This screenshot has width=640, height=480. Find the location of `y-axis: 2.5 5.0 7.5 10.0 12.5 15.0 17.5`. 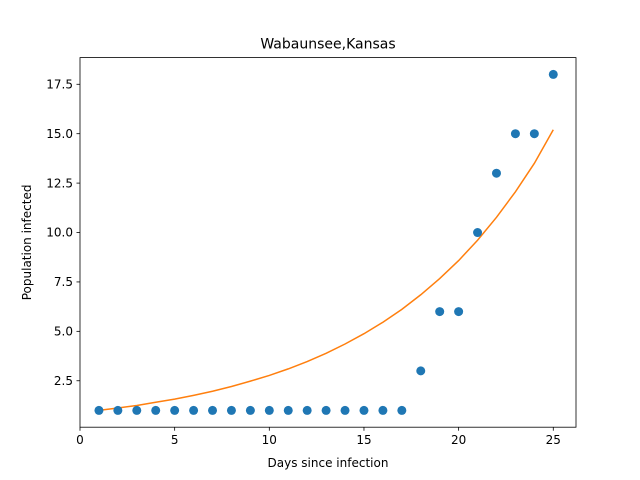

y-axis: 2.5 5.0 7.5 10.0 12.5 15.0 17.5 is located at coordinates (63, 232).